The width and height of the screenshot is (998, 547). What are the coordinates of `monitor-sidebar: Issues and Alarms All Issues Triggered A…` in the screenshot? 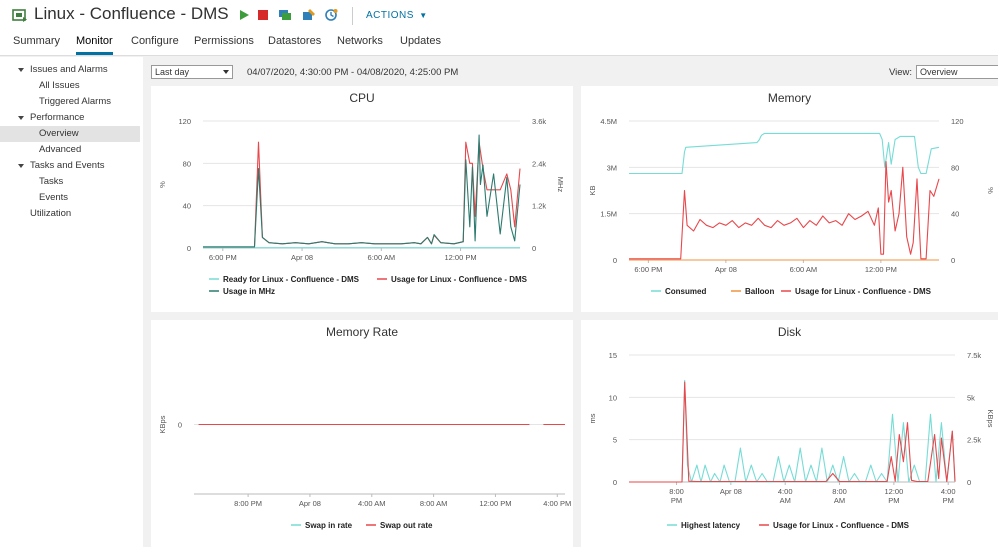 It's located at (71, 302).